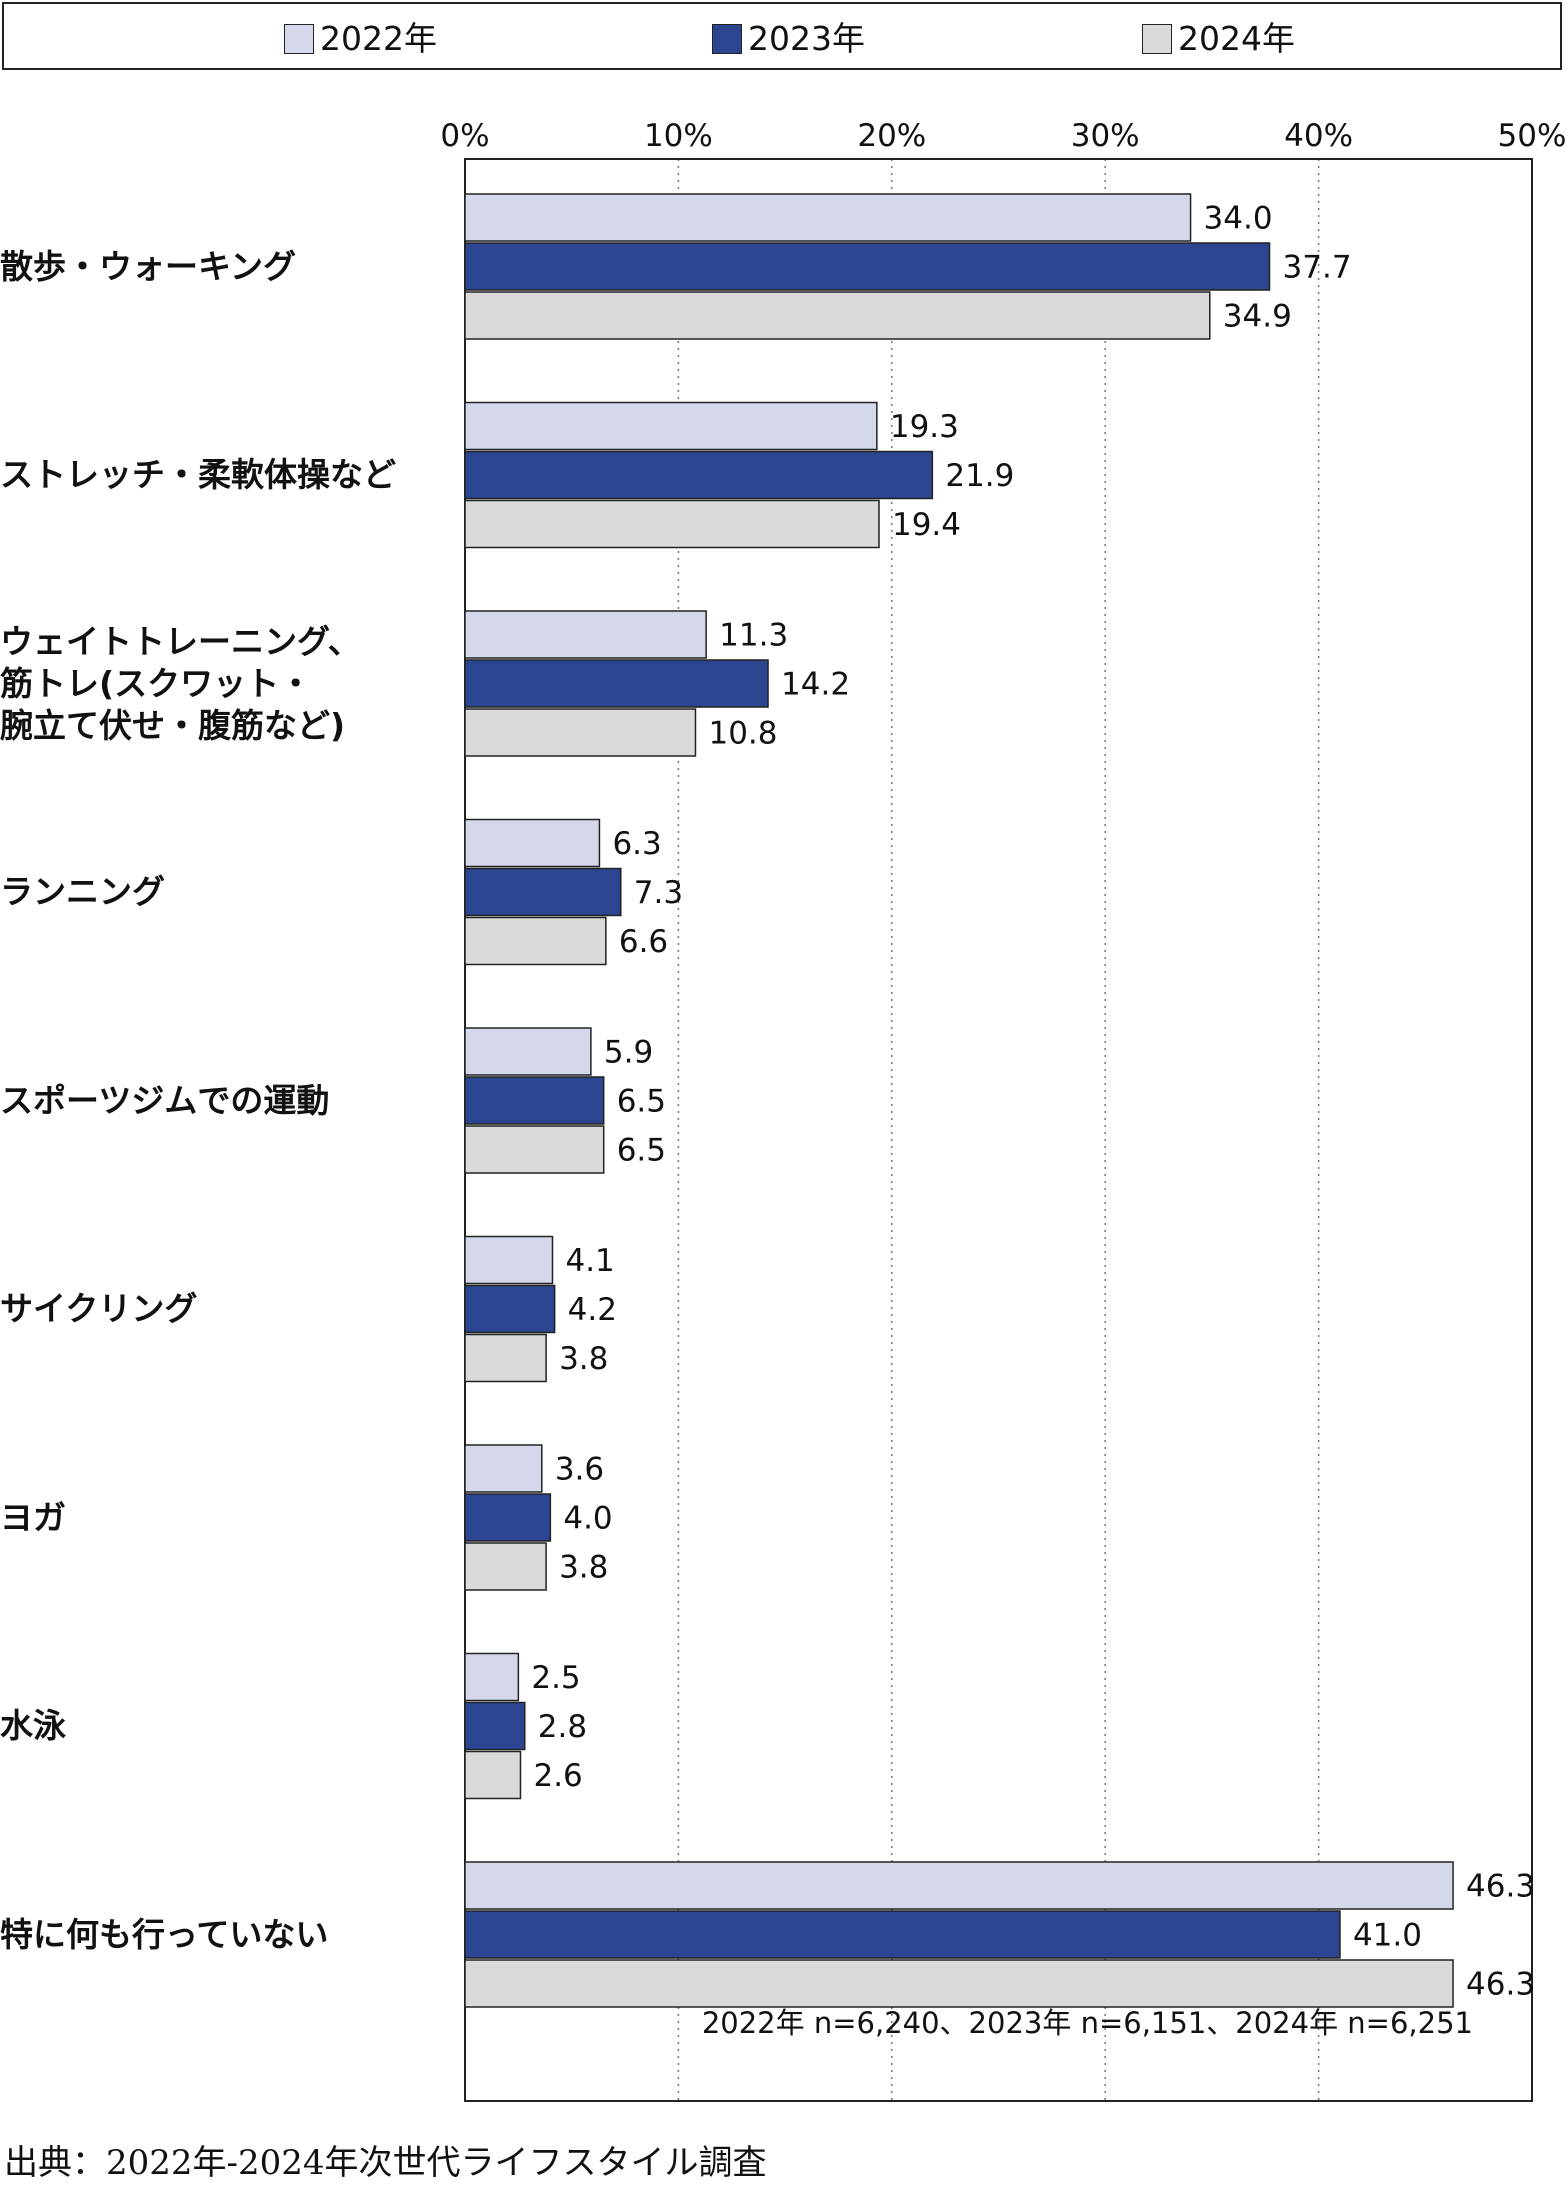 The width and height of the screenshot is (1568, 2188). I want to click on value-label: 21.9, so click(979, 476).